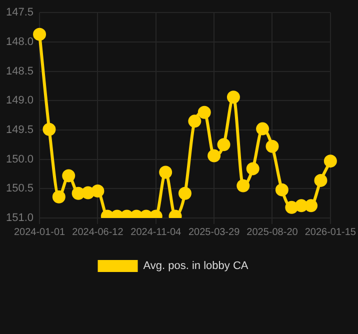 Image resolution: width=358 pixels, height=334 pixels. I want to click on x-tick-label: 2024-06-12, so click(98, 232).